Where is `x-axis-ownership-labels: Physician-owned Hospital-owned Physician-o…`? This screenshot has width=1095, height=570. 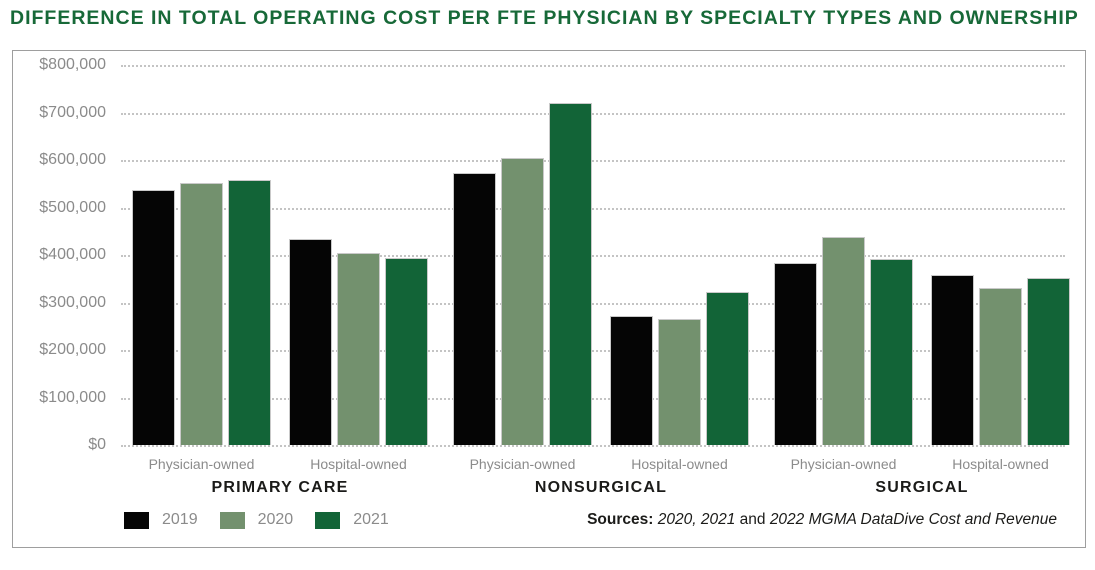
x-axis-ownership-labels: Physician-owned Hospital-owned Physician-o… is located at coordinates (601, 464).